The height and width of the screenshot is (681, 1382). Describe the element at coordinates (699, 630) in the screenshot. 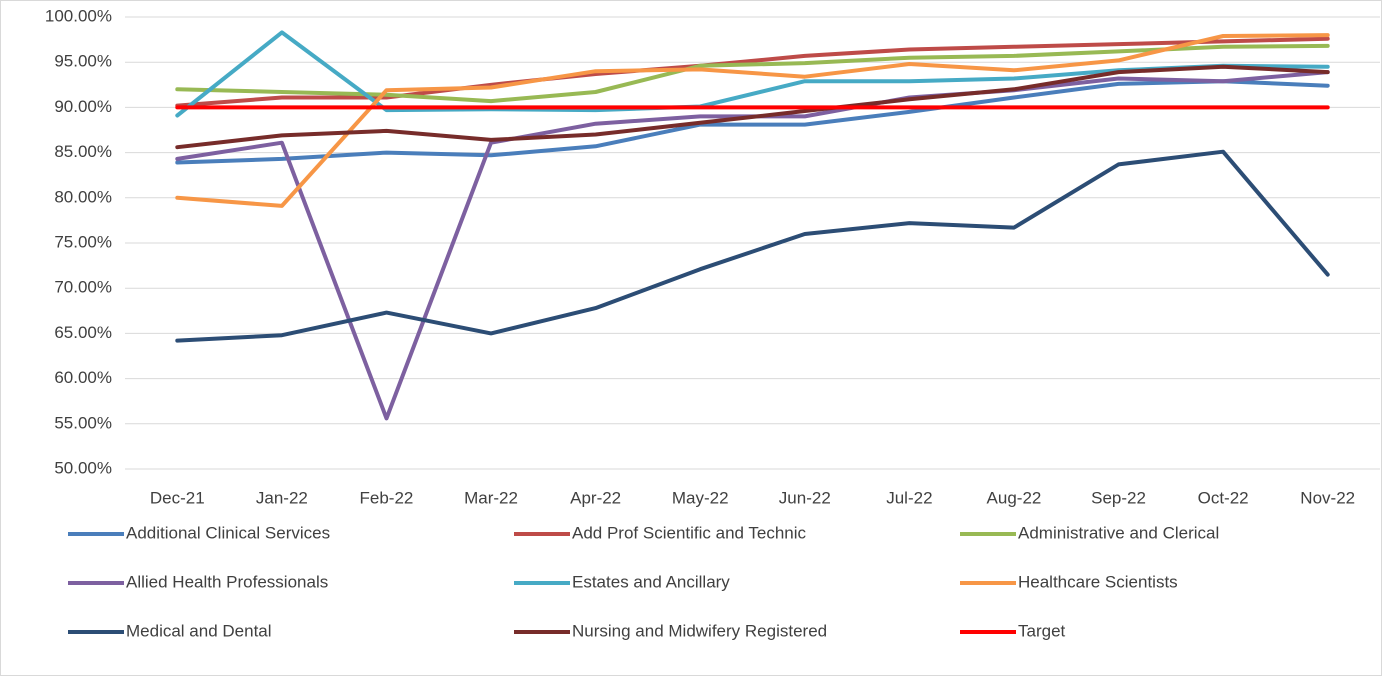

I see `legend-label: Nursing and Midwifery Registered` at that location.